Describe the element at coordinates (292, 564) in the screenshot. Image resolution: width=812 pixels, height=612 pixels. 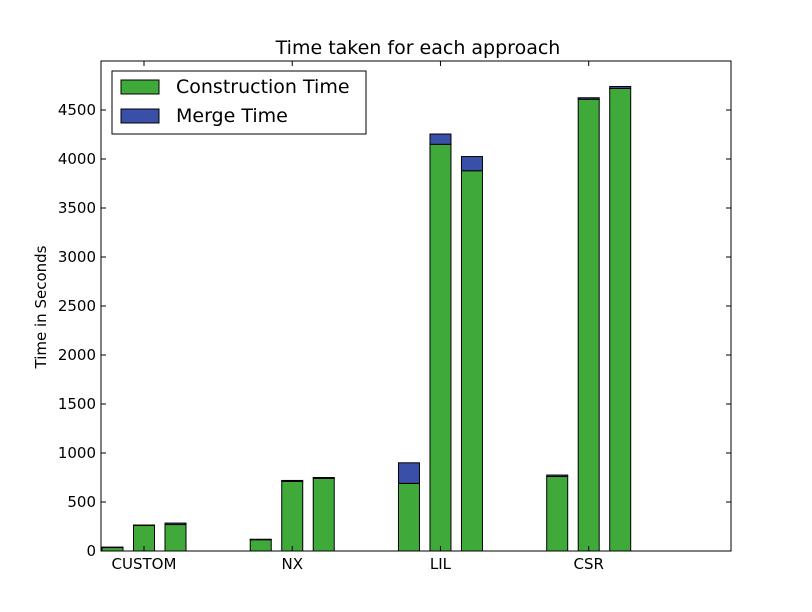
I see `x-tick-label: NX` at that location.